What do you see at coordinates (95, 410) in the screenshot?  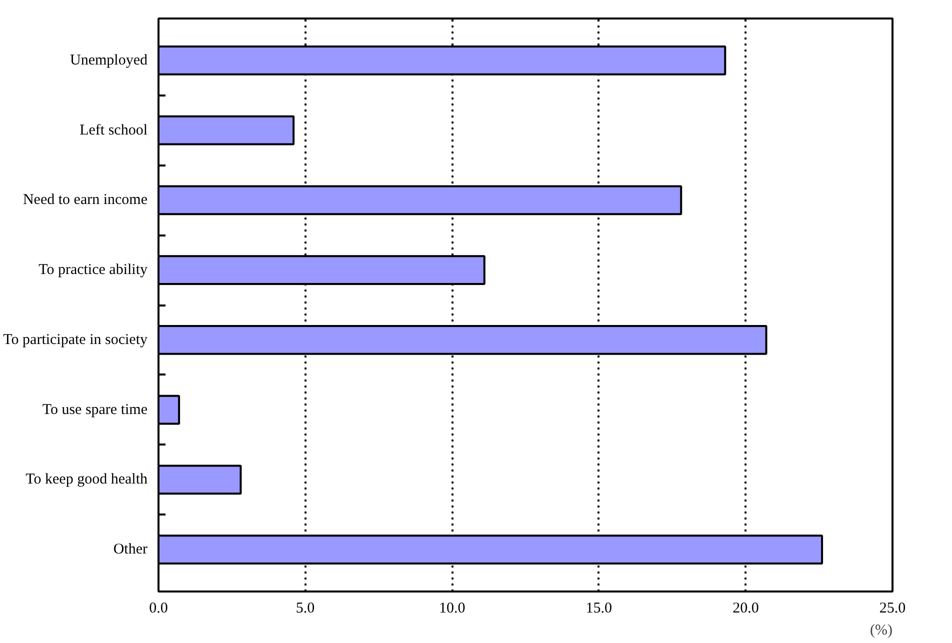 I see `y-tick-label: To use spare time` at bounding box center [95, 410].